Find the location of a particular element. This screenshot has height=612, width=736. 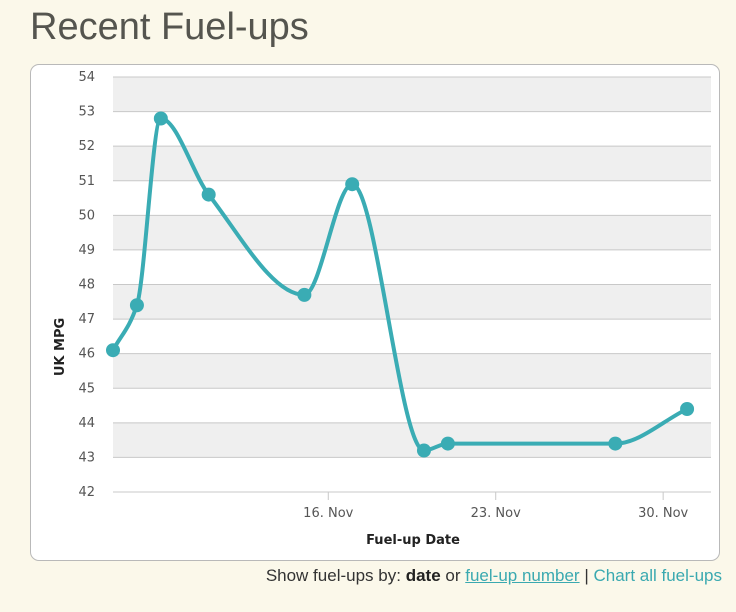

y-tick-label: 50 is located at coordinates (86, 215).